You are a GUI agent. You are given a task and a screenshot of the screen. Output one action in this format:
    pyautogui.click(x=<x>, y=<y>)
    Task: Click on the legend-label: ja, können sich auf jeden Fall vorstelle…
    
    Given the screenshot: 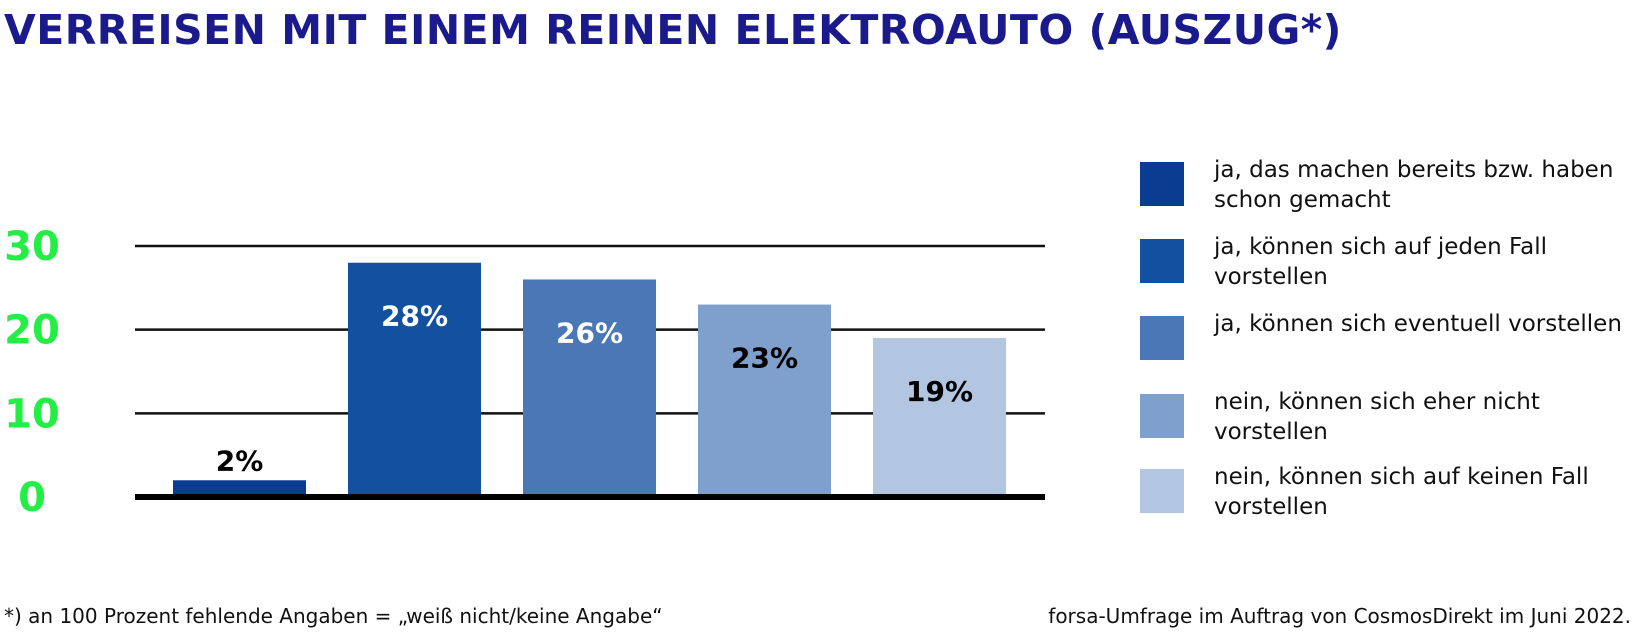 What is the action you would take?
    pyautogui.click(x=1381, y=262)
    